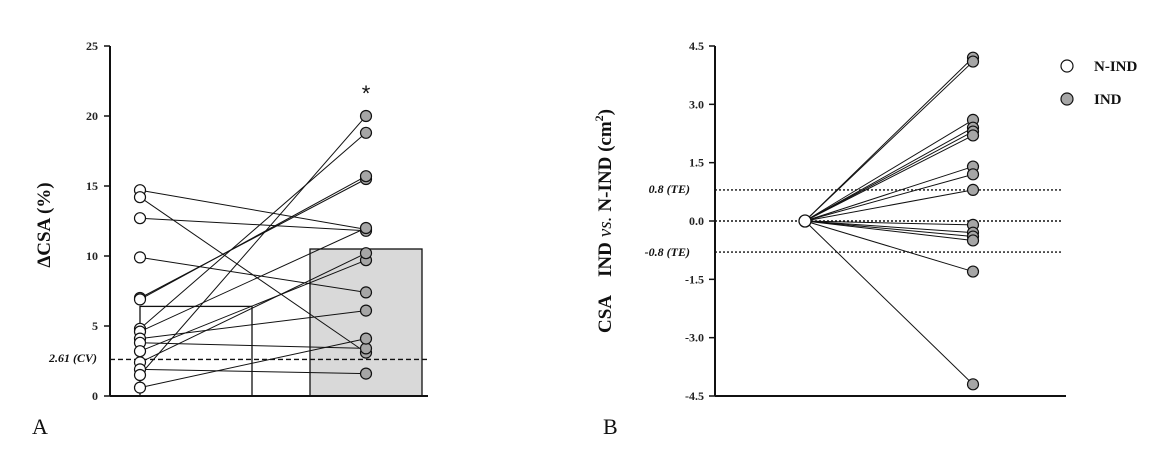 This screenshot has width=1172, height=468. Describe the element at coordinates (605, 259) in the screenshot. I see `b-ylabel-ind: IND` at that location.